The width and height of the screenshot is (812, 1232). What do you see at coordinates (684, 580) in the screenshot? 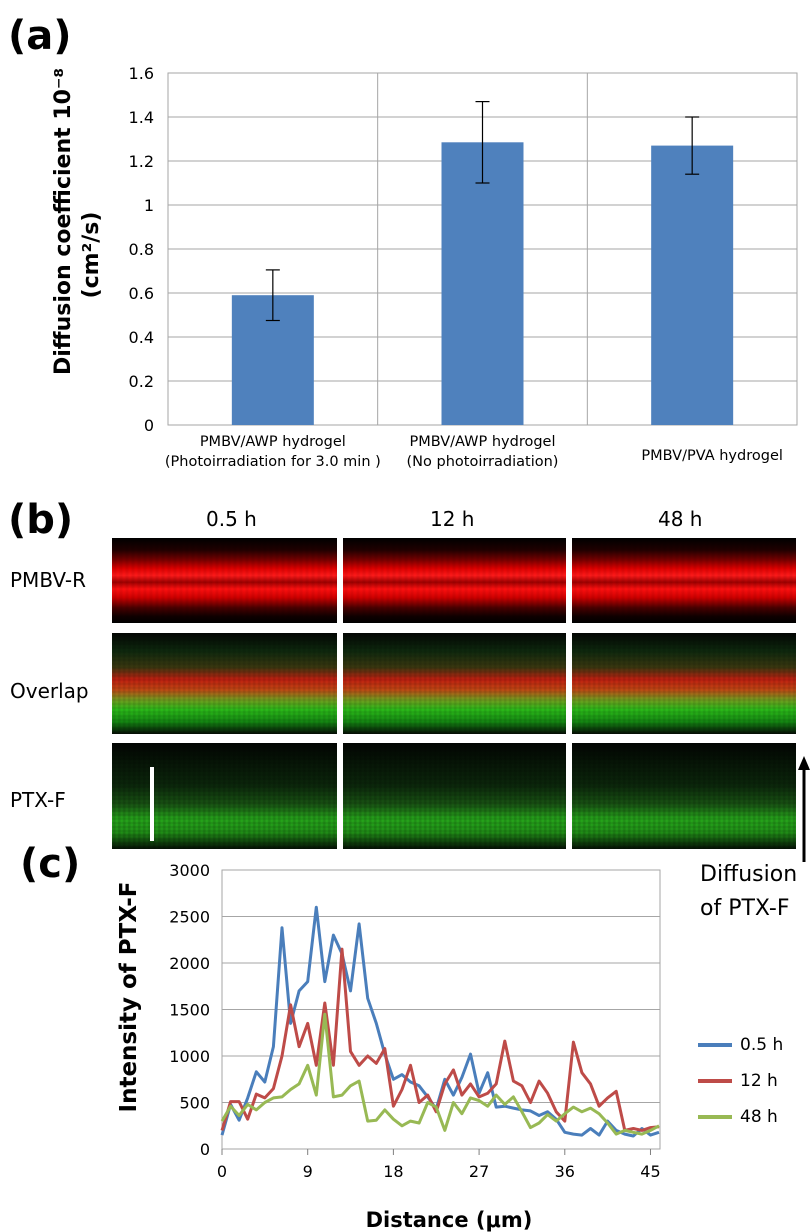
I see `image-pmbv-r-48h` at bounding box center [684, 580].